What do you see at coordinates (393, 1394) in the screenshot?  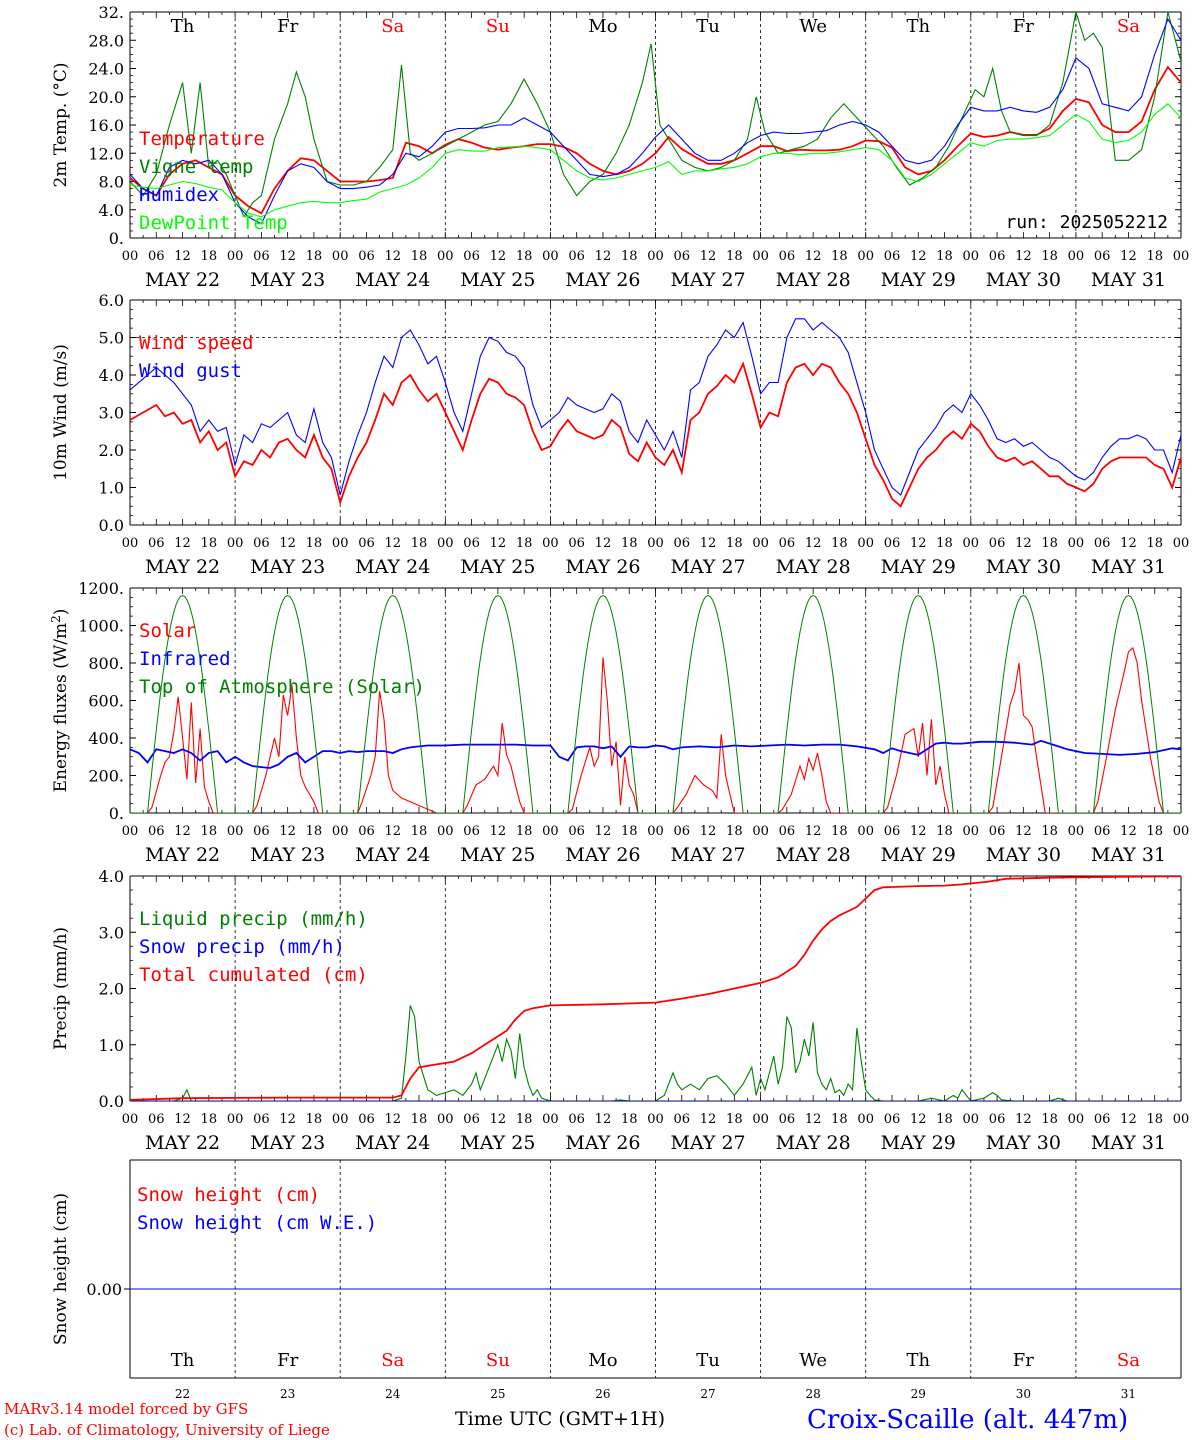 I see `day-number: 24` at bounding box center [393, 1394].